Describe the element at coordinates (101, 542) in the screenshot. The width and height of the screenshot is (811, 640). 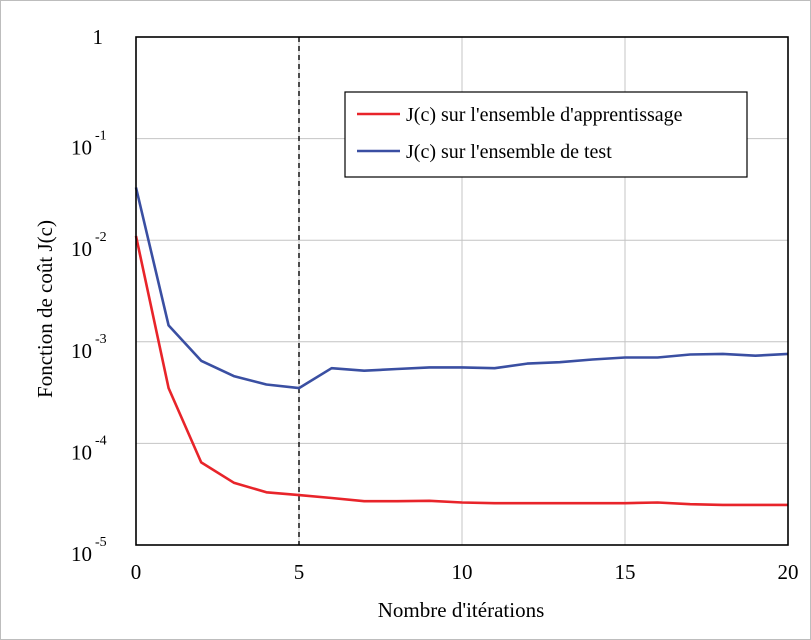
I see `y-tick-exponent: -5` at that location.